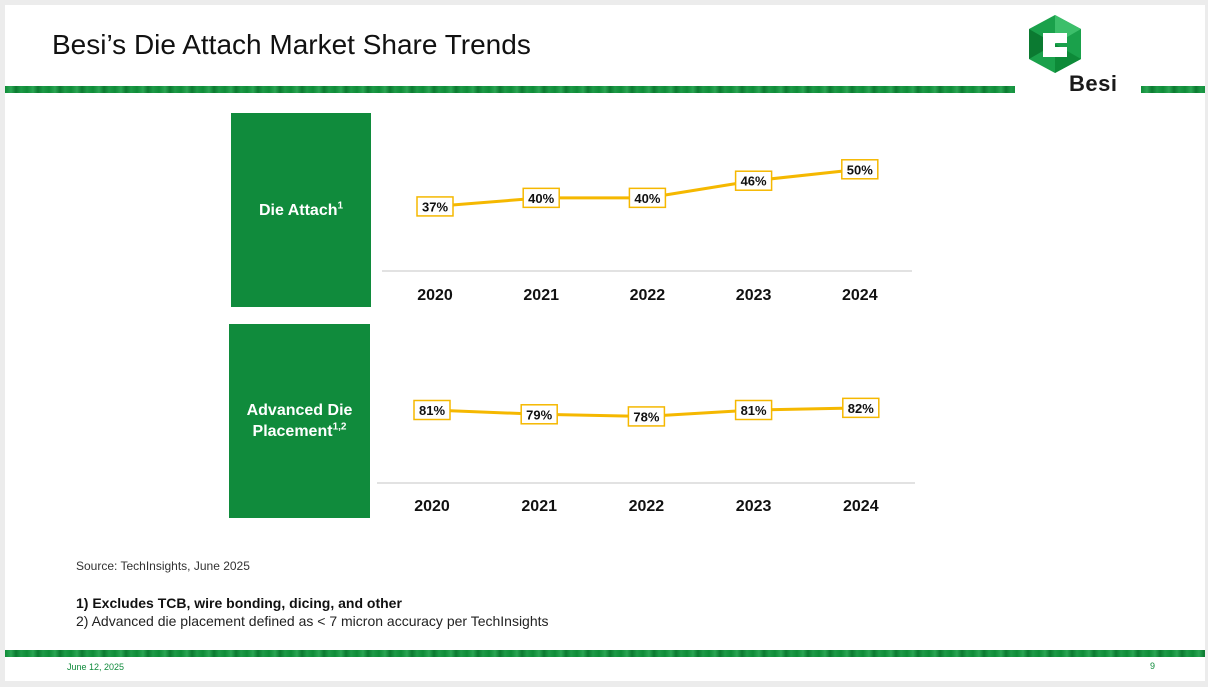  I want to click on advanced-die-placement-label-box: Advanced Die Placement1,2, so click(299, 421).